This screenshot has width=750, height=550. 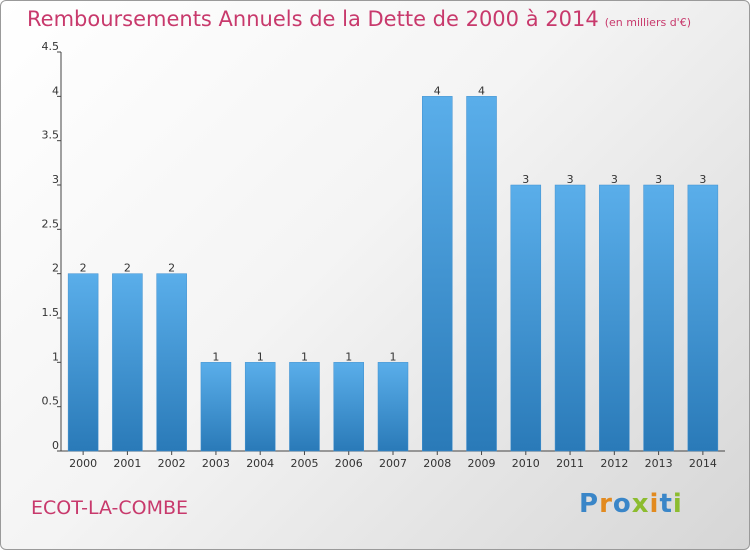 What do you see at coordinates (640, 504) in the screenshot?
I see `logo-letter: x` at bounding box center [640, 504].